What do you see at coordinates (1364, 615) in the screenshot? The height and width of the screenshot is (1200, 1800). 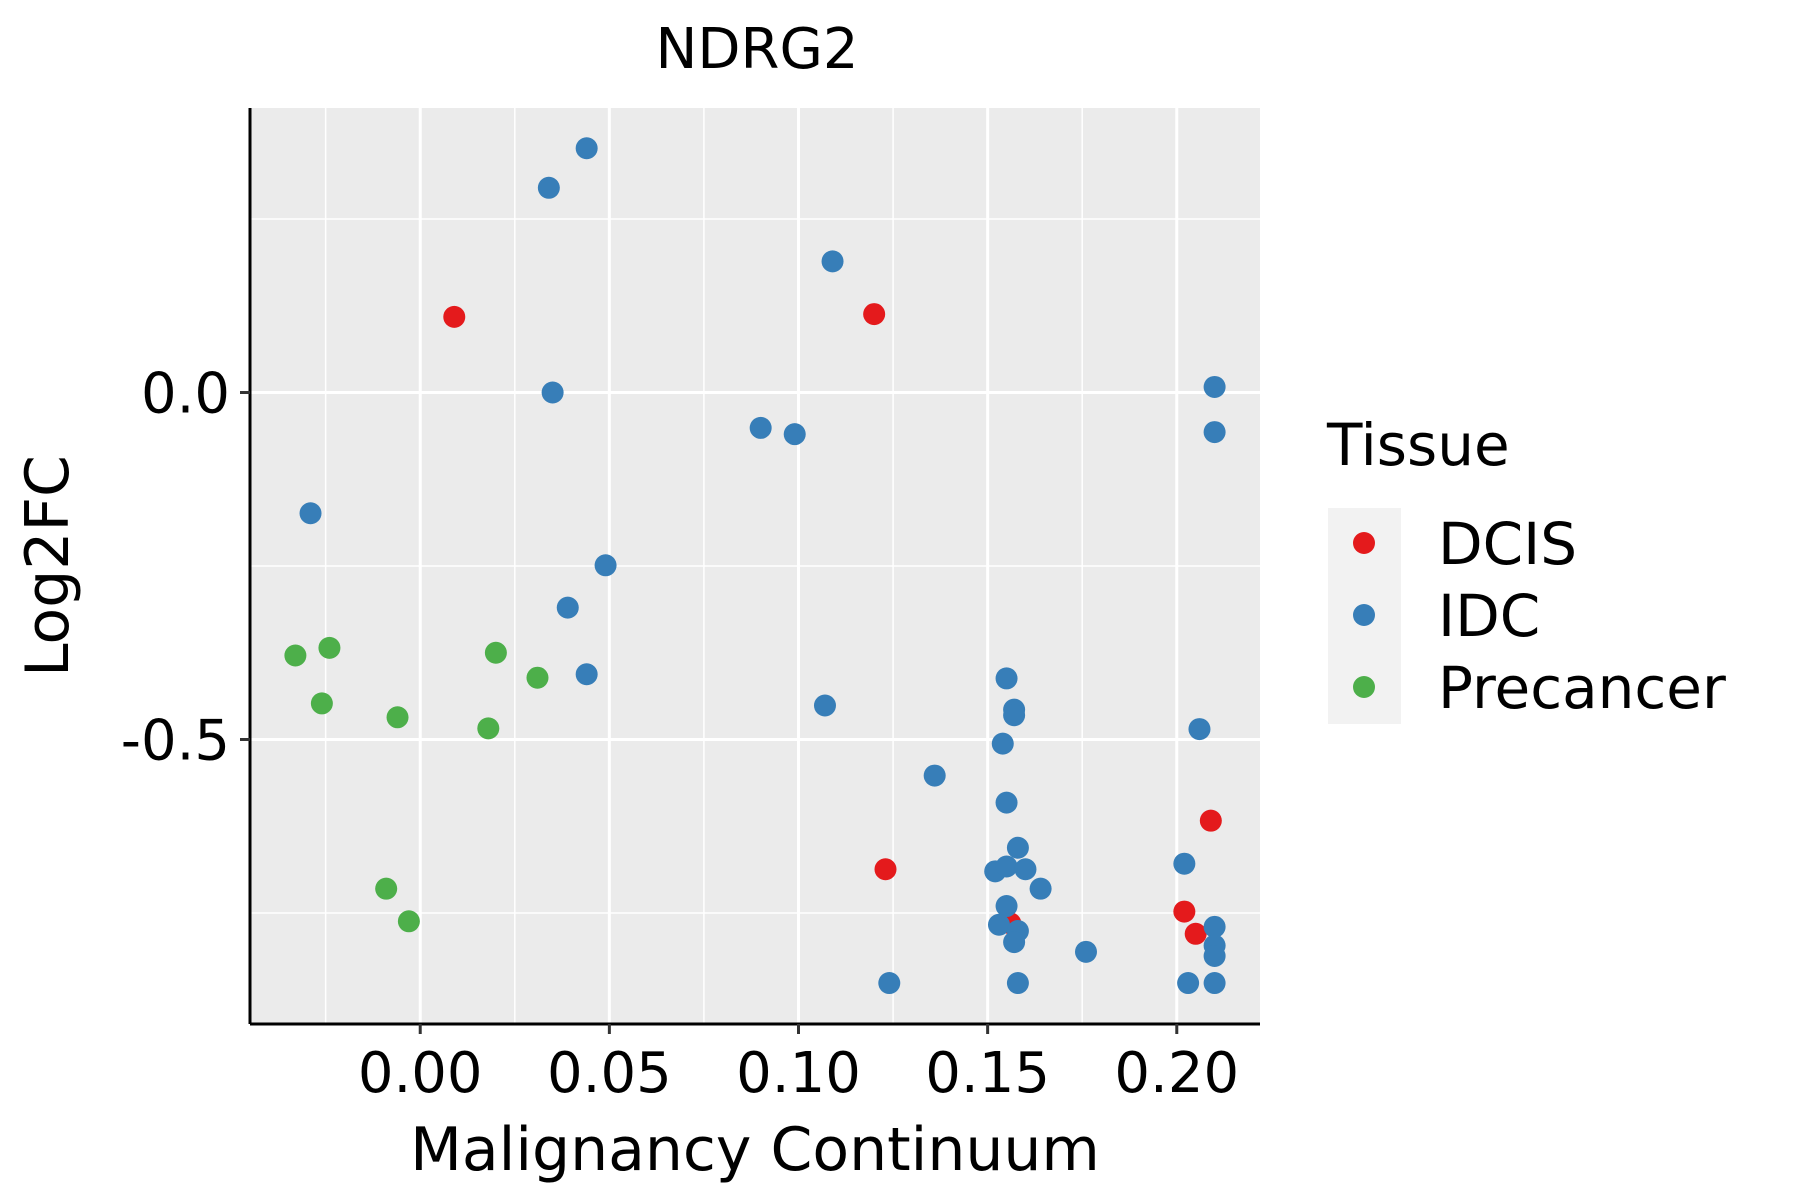 I see `legend-key-idc` at bounding box center [1364, 615].